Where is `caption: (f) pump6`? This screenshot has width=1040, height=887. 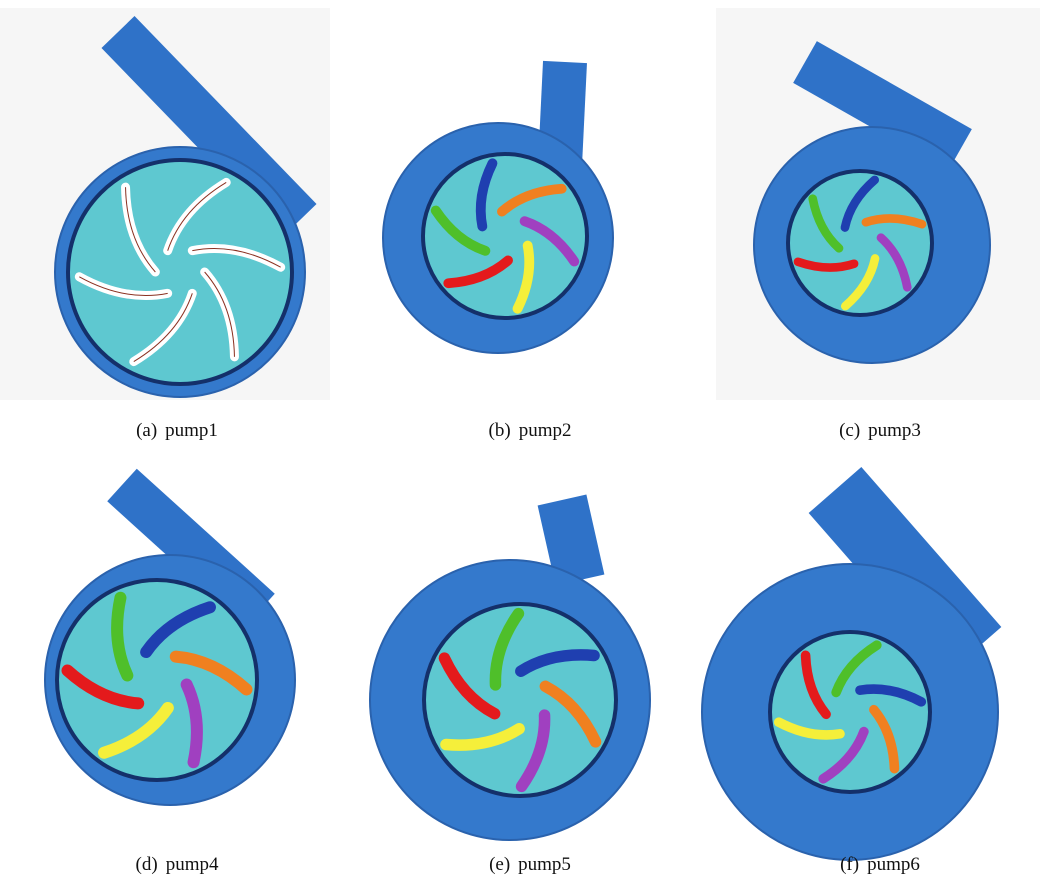
caption: (f) pump6 is located at coordinates (880, 865).